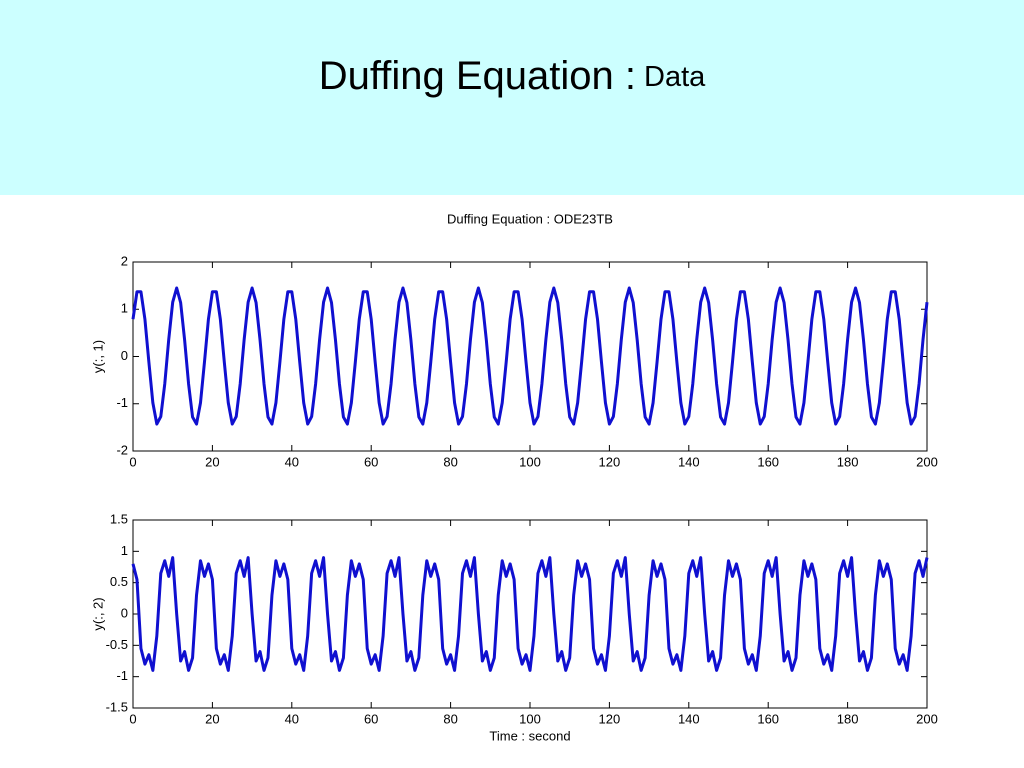 The image size is (1024, 768). What do you see at coordinates (477, 76) in the screenshot?
I see `slide-title-main: Duffing Equation :` at bounding box center [477, 76].